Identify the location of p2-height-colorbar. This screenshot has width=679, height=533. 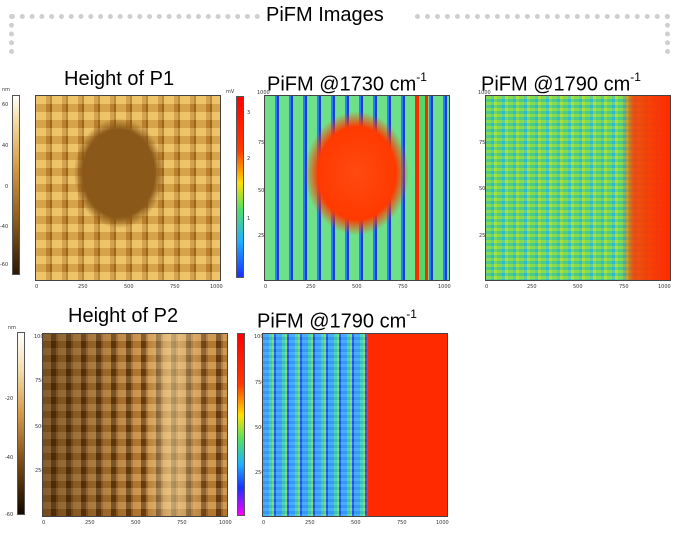
(21, 423).